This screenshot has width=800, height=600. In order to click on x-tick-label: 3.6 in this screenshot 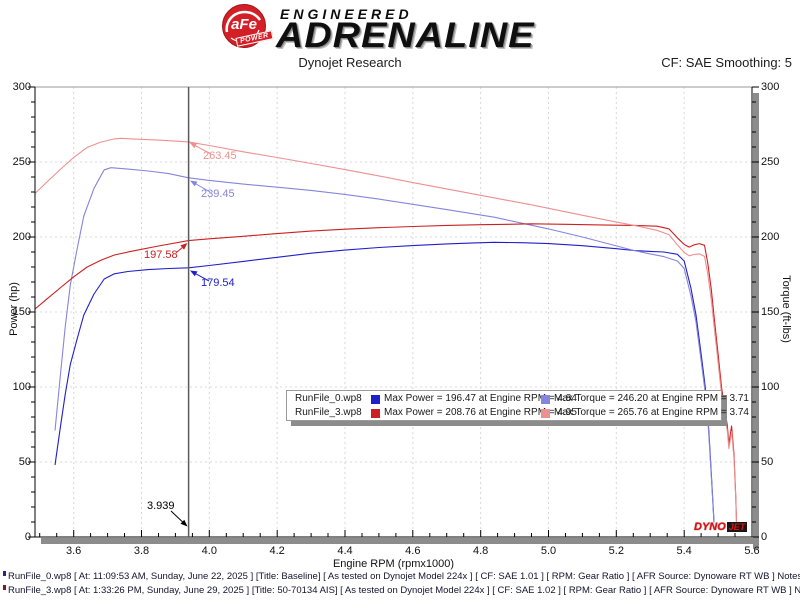, I will do `click(74, 551)`.